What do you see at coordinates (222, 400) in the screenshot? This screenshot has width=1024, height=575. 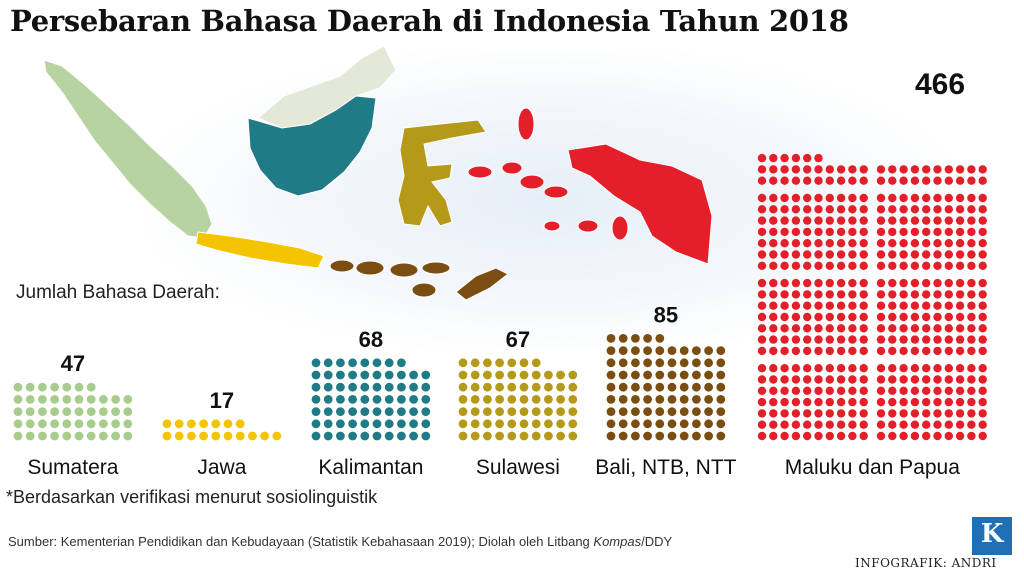 I see `value-label-jawa: 17` at bounding box center [222, 400].